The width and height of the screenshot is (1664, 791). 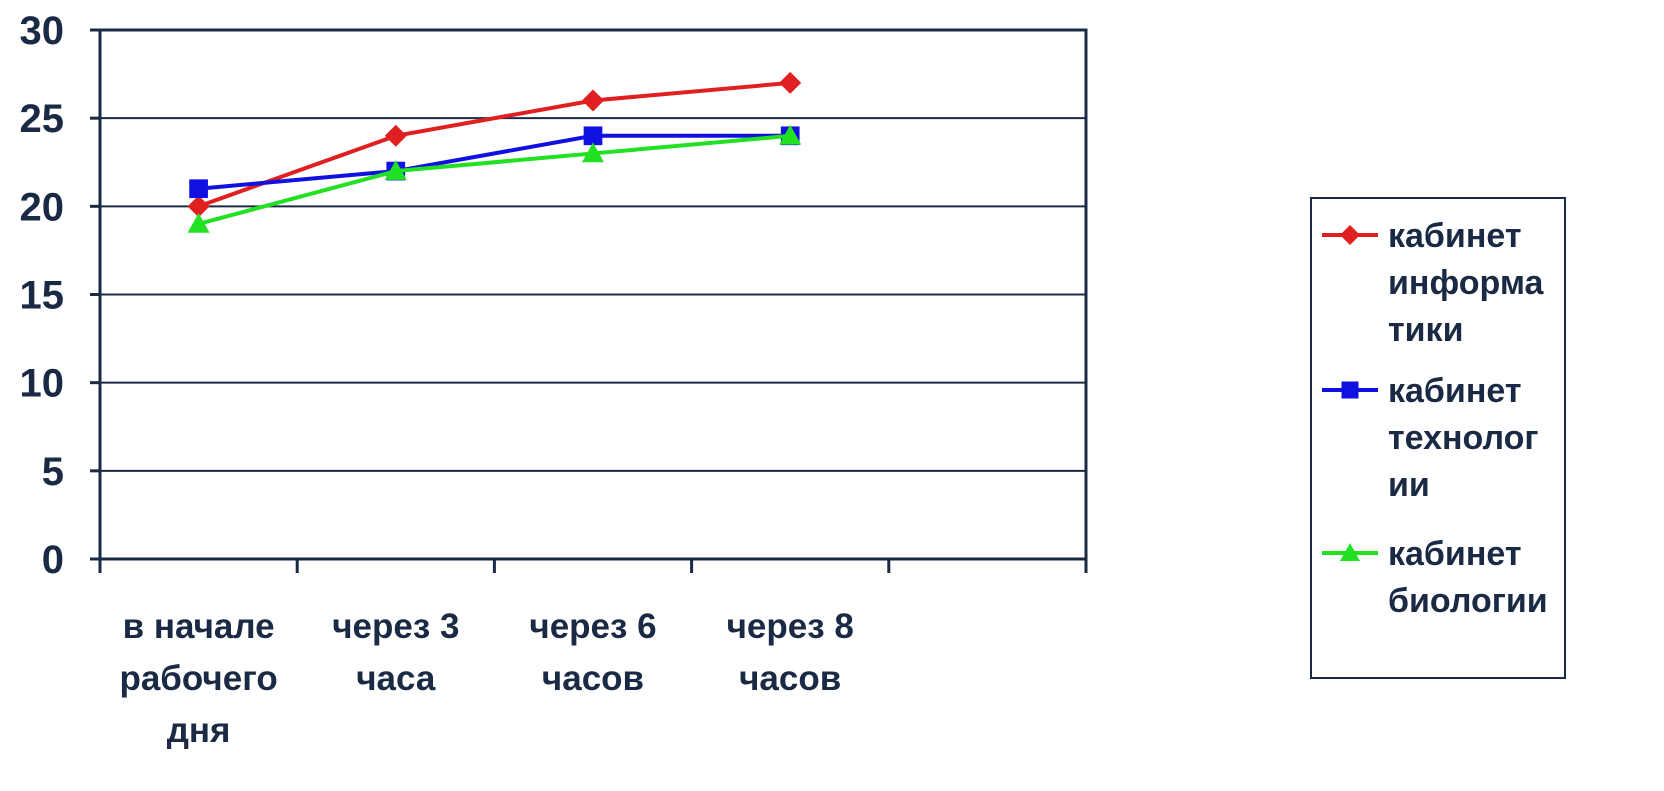 I want to click on legend-label: кабинет информа тики, so click(x=1466, y=283).